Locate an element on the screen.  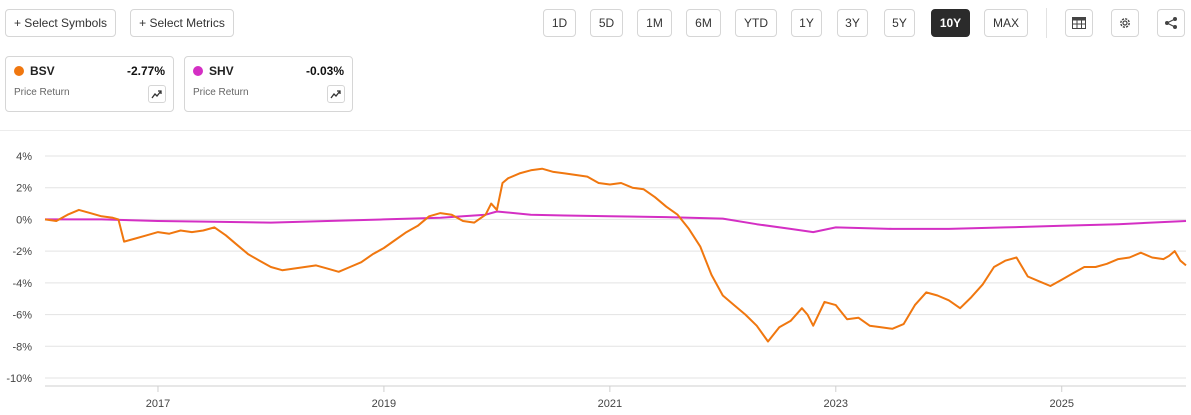
range-10y-button: 10Y is located at coordinates (950, 23).